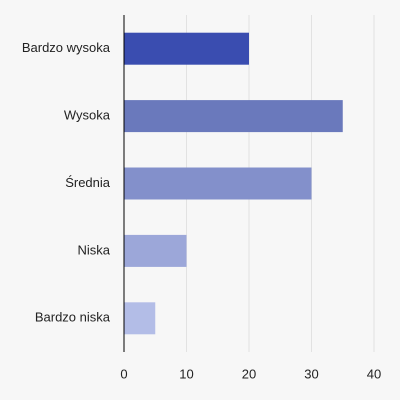 The height and width of the screenshot is (400, 400). I want to click on x-tick-label: 0, so click(123, 373).